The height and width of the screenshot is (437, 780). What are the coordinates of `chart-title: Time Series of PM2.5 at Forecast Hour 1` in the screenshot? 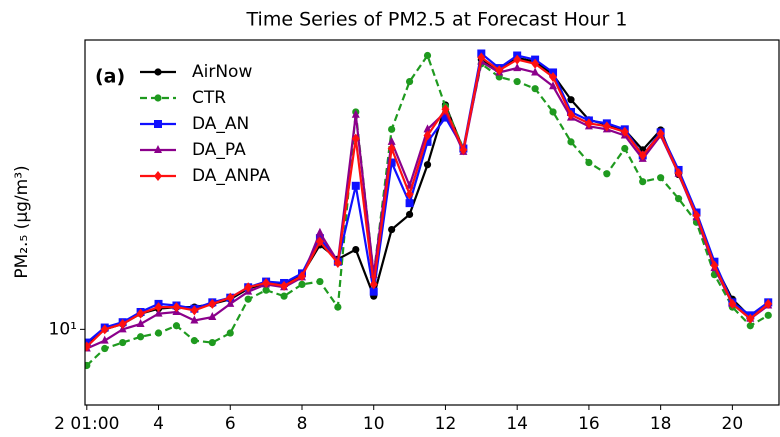 It's located at (437, 20).